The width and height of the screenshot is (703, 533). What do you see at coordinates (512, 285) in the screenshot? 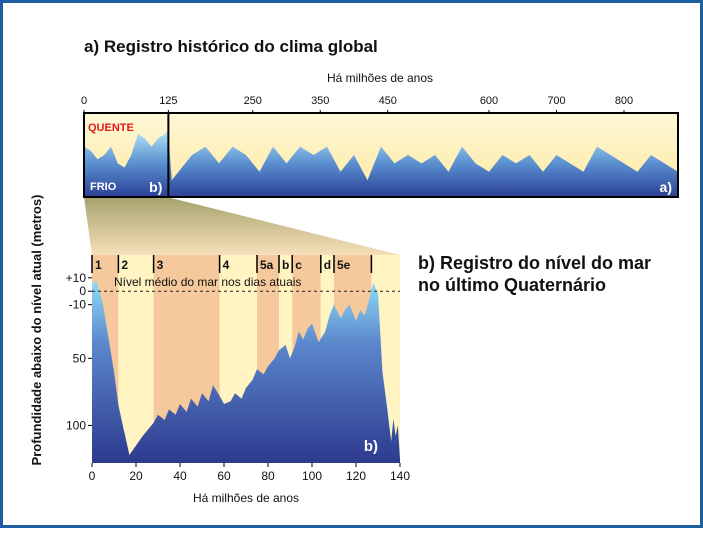
I see `panel-b-title: no último Quaternário` at bounding box center [512, 285].